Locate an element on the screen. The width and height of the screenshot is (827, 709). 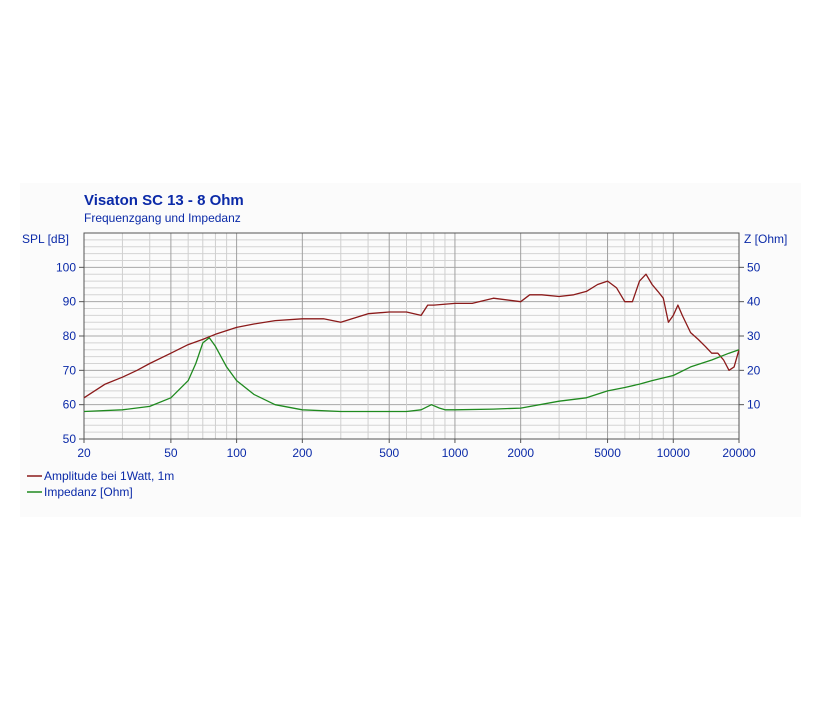
x-tick-label: 20000 is located at coordinates (739, 453).